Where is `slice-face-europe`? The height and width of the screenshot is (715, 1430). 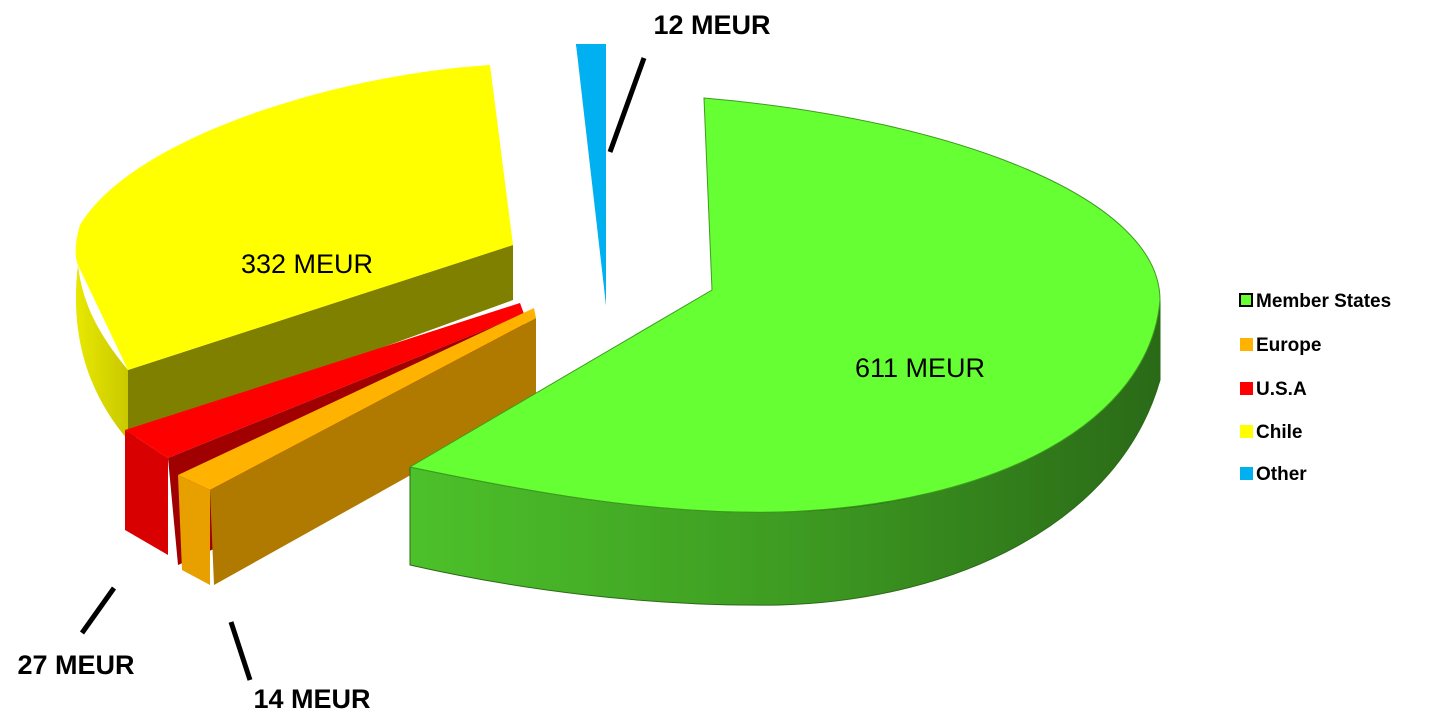 slice-face-europe is located at coordinates (357, 399).